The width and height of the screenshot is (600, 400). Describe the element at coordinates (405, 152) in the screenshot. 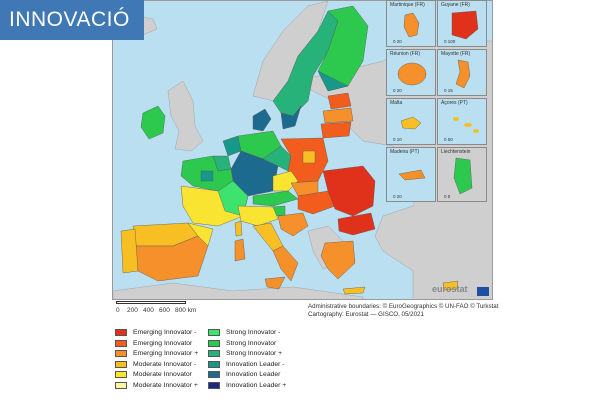

I see `inset-label: Madeira (PT)` at that location.